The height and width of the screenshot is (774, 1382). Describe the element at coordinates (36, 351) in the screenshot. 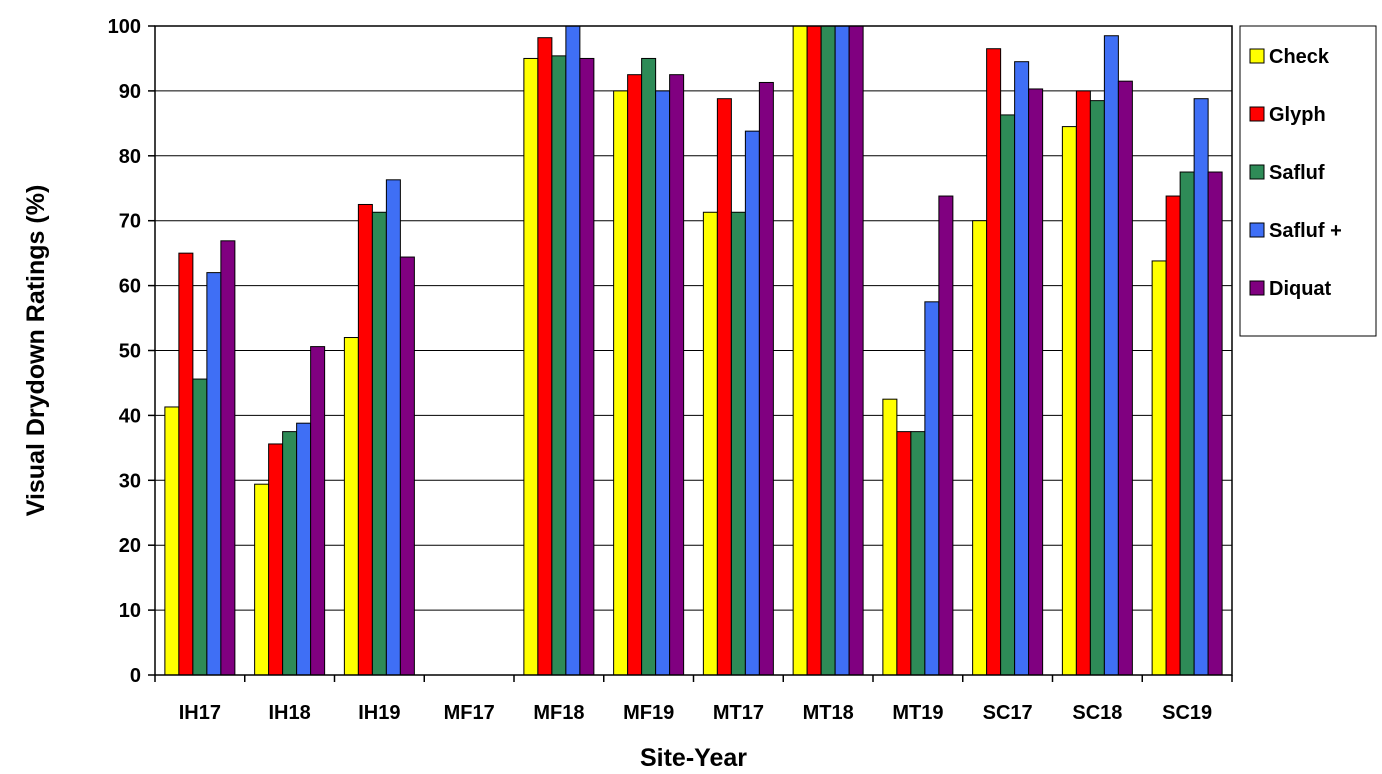

I see `y-axis-title: Visual Drydown Ratings (%)` at that location.